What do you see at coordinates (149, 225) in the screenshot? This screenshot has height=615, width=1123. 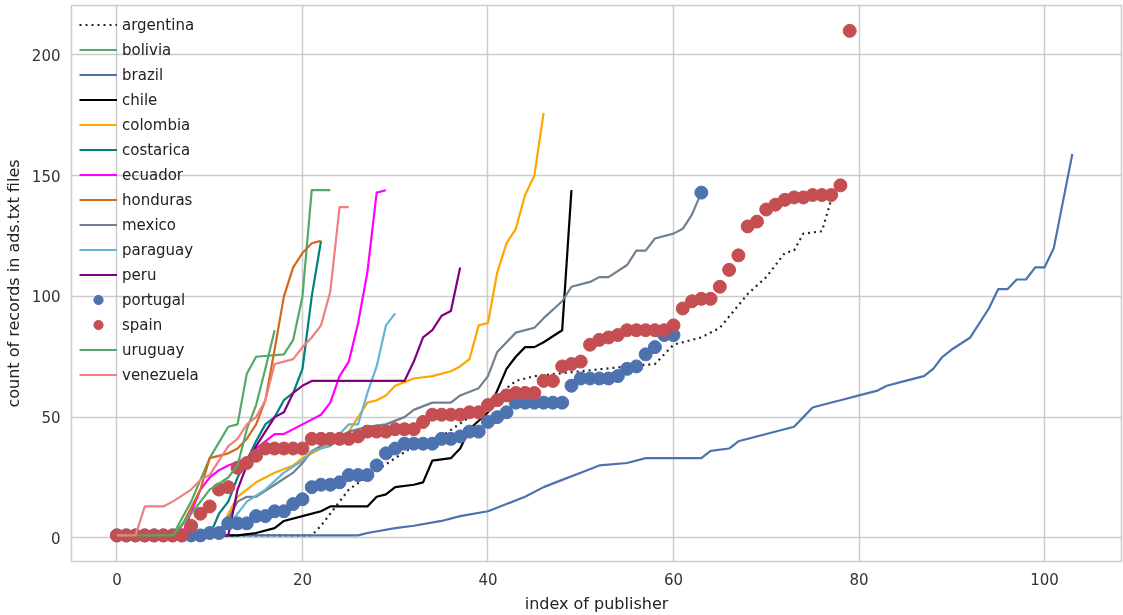 I see `legend-label: mexico` at bounding box center [149, 225].